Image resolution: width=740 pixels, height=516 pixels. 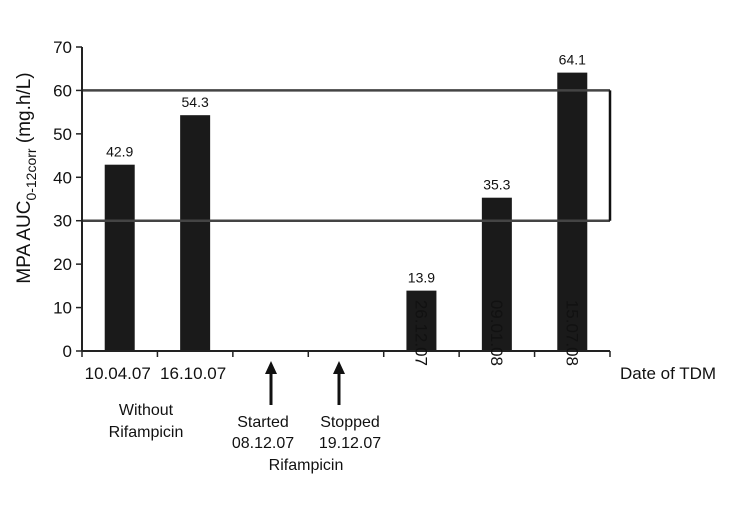 I want to click on y-tick-label: 20, so click(x=62, y=264).